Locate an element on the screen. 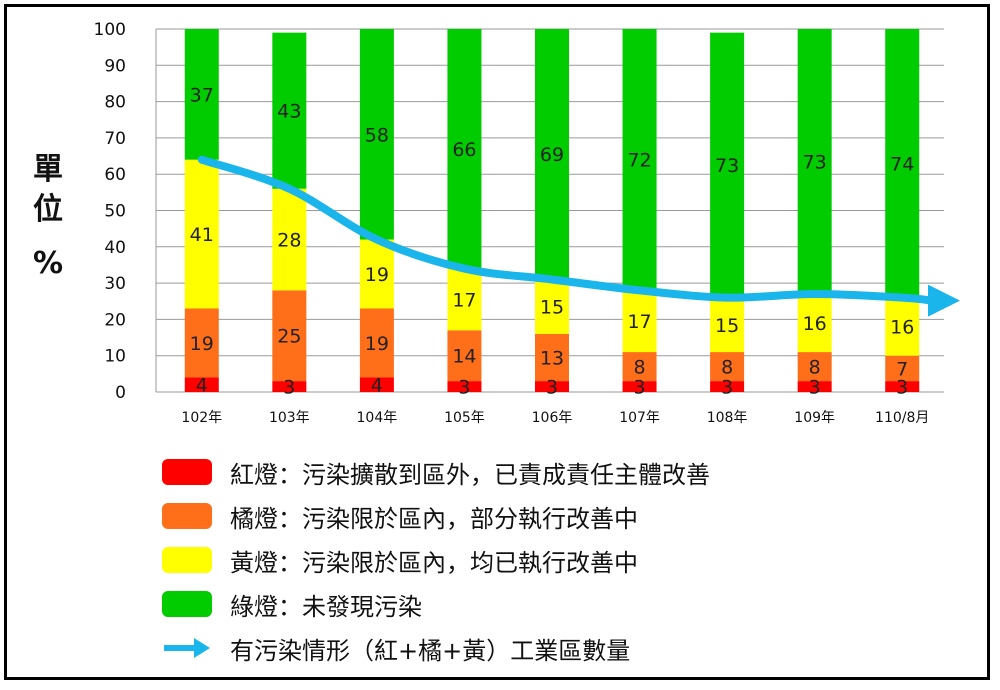 The width and height of the screenshot is (1000, 690). x-tick-label: 108年 is located at coordinates (727, 418).